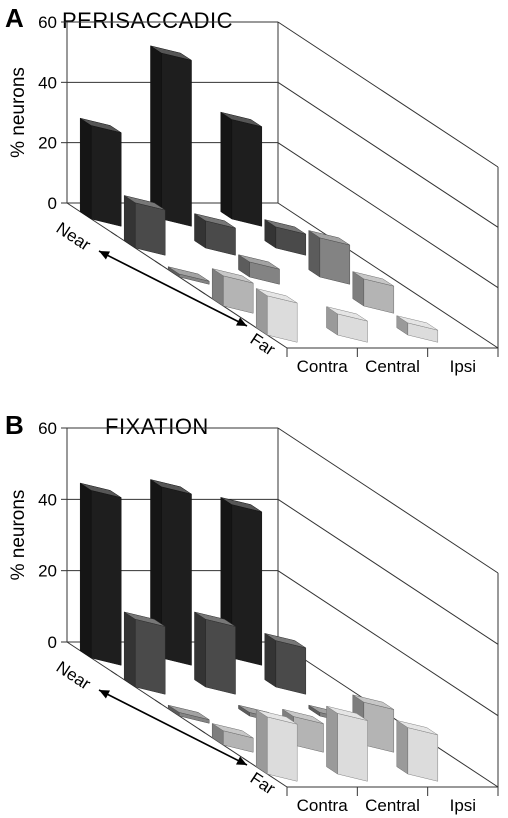  What do you see at coordinates (14, 18) in the screenshot?
I see `panel-a-letter: A` at bounding box center [14, 18].